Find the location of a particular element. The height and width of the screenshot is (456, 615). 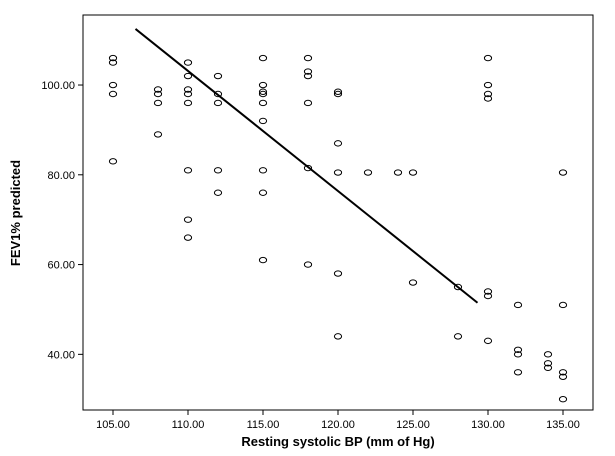

y-tick-label: 100.00 is located at coordinates (58, 86).